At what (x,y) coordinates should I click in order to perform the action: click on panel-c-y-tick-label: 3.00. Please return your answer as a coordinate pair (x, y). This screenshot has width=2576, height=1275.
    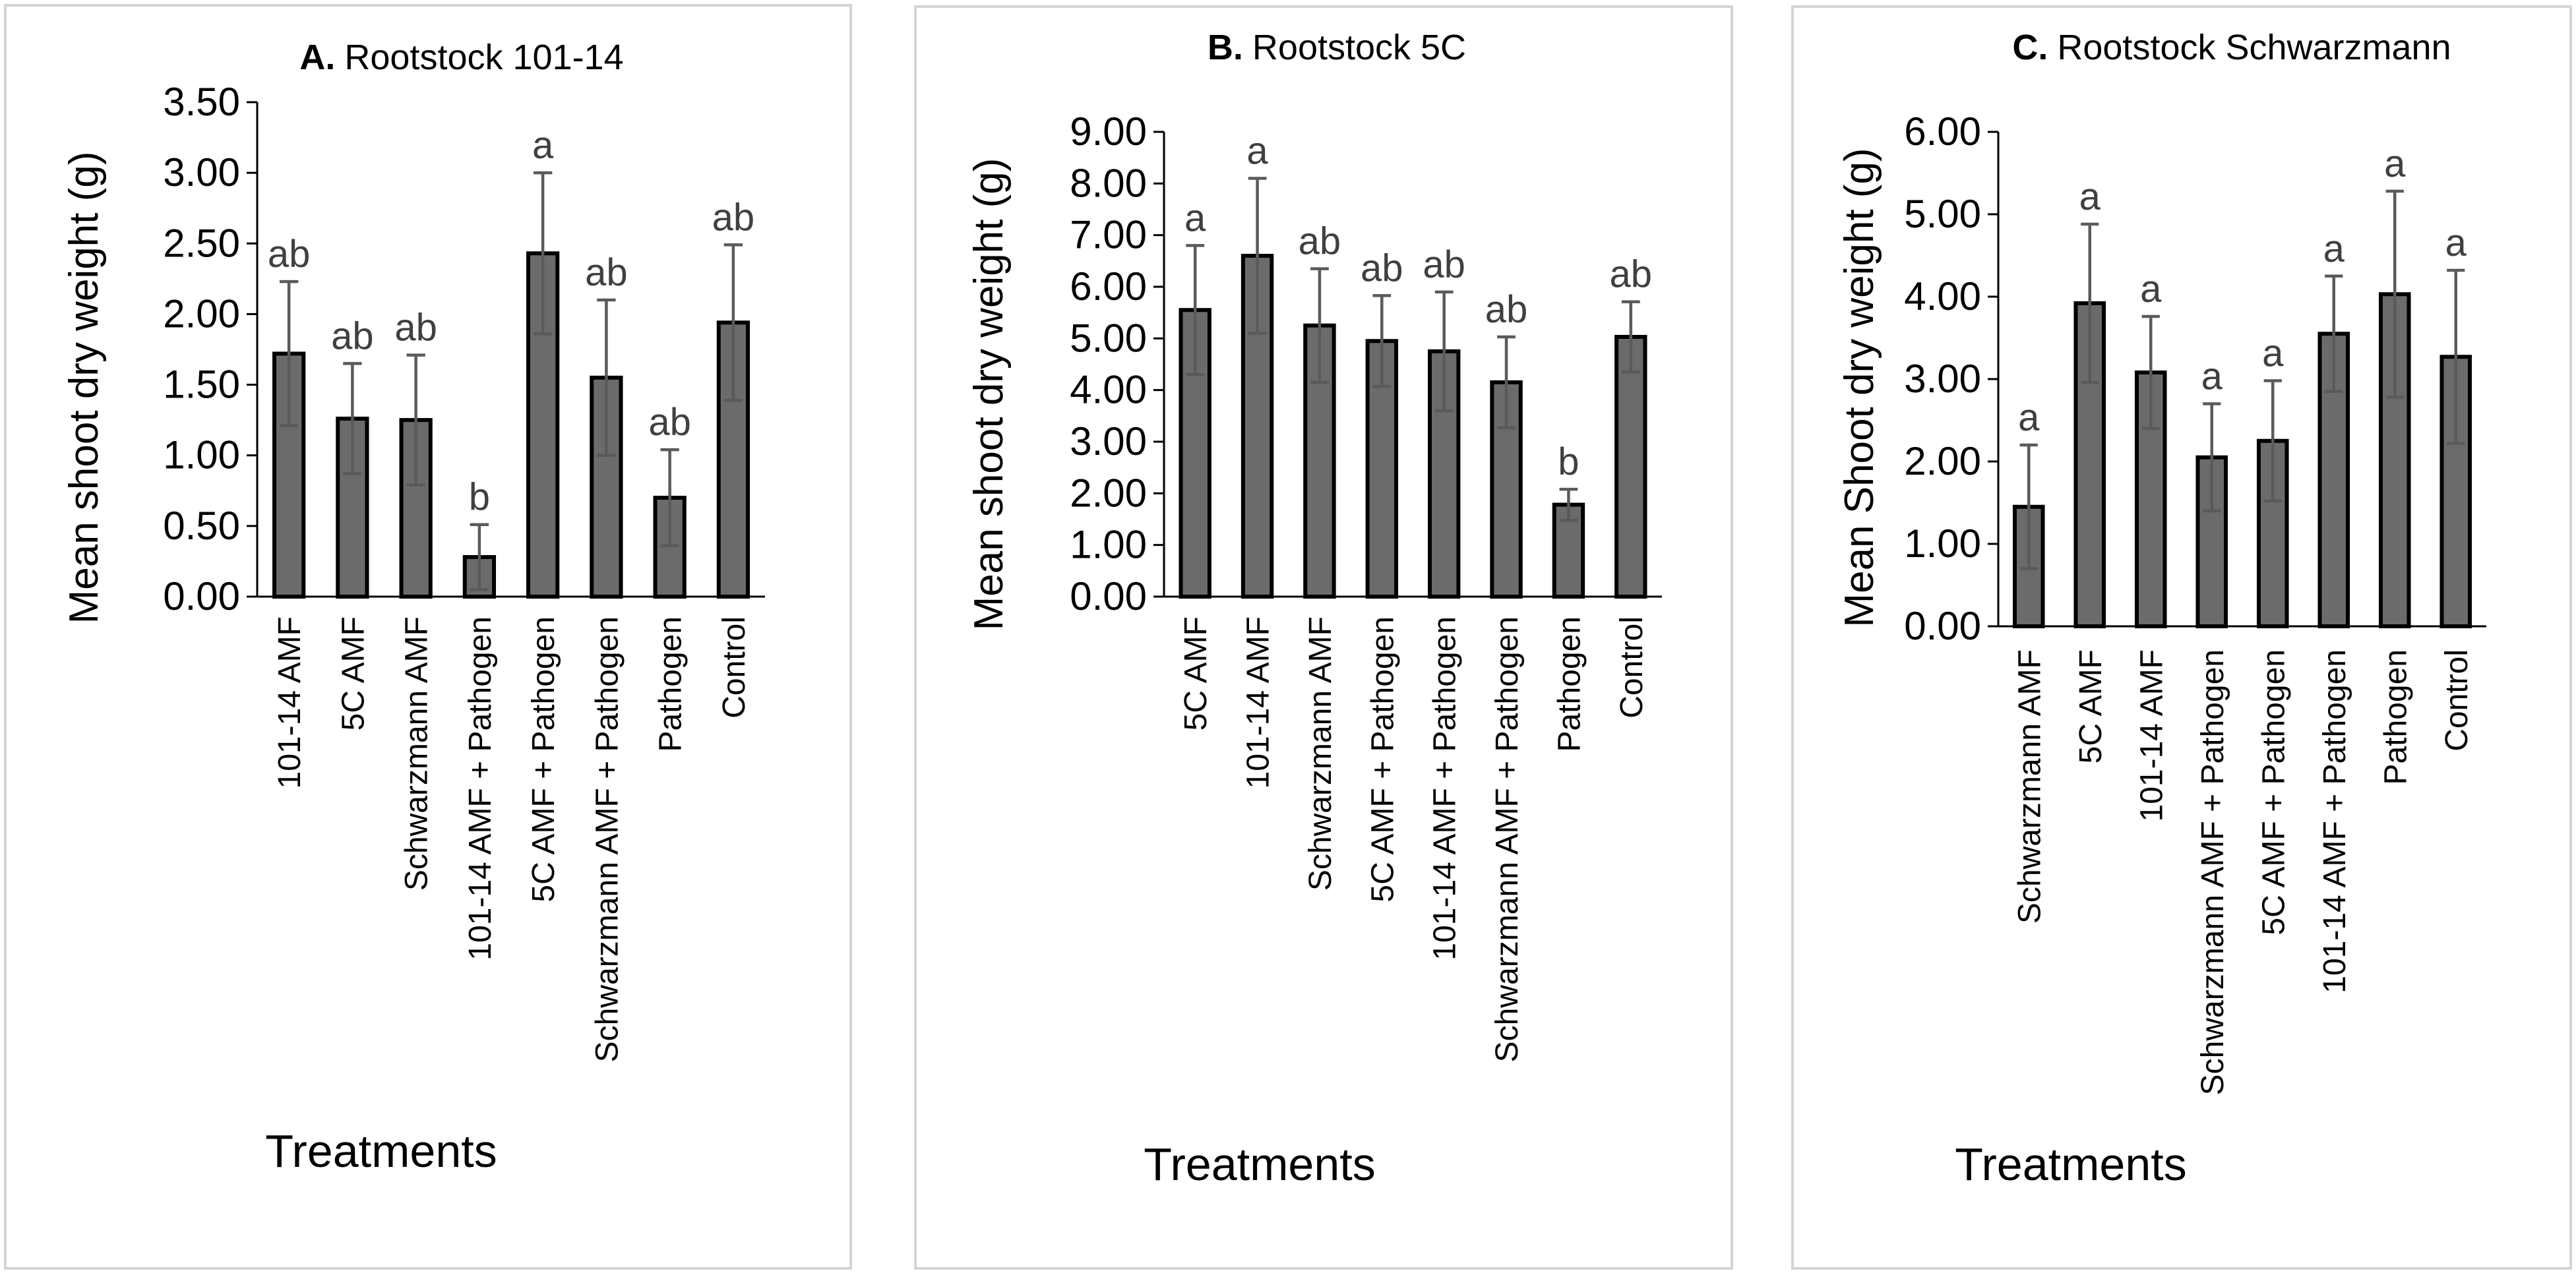
    Looking at the image, I should click on (1942, 379).